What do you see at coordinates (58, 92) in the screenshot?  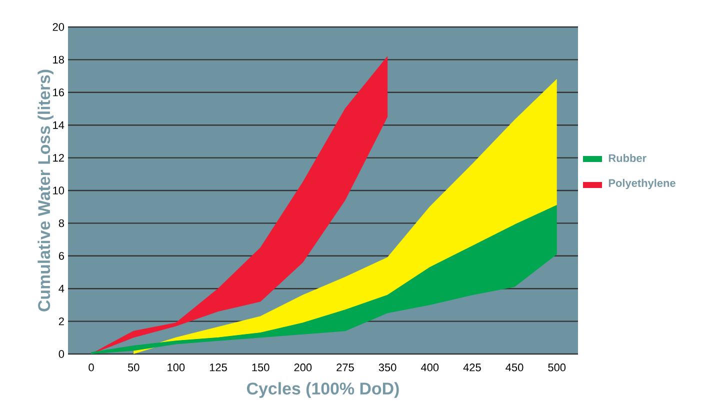 I see `y-tick-label: 16` at bounding box center [58, 92].